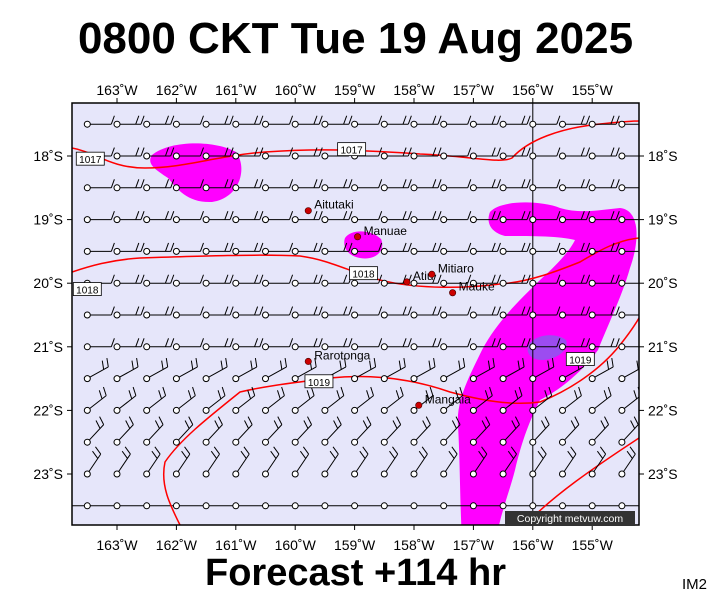 The height and width of the screenshot is (600, 711). What do you see at coordinates (333, 205) in the screenshot?
I see `place-label: Aitutaki` at bounding box center [333, 205].